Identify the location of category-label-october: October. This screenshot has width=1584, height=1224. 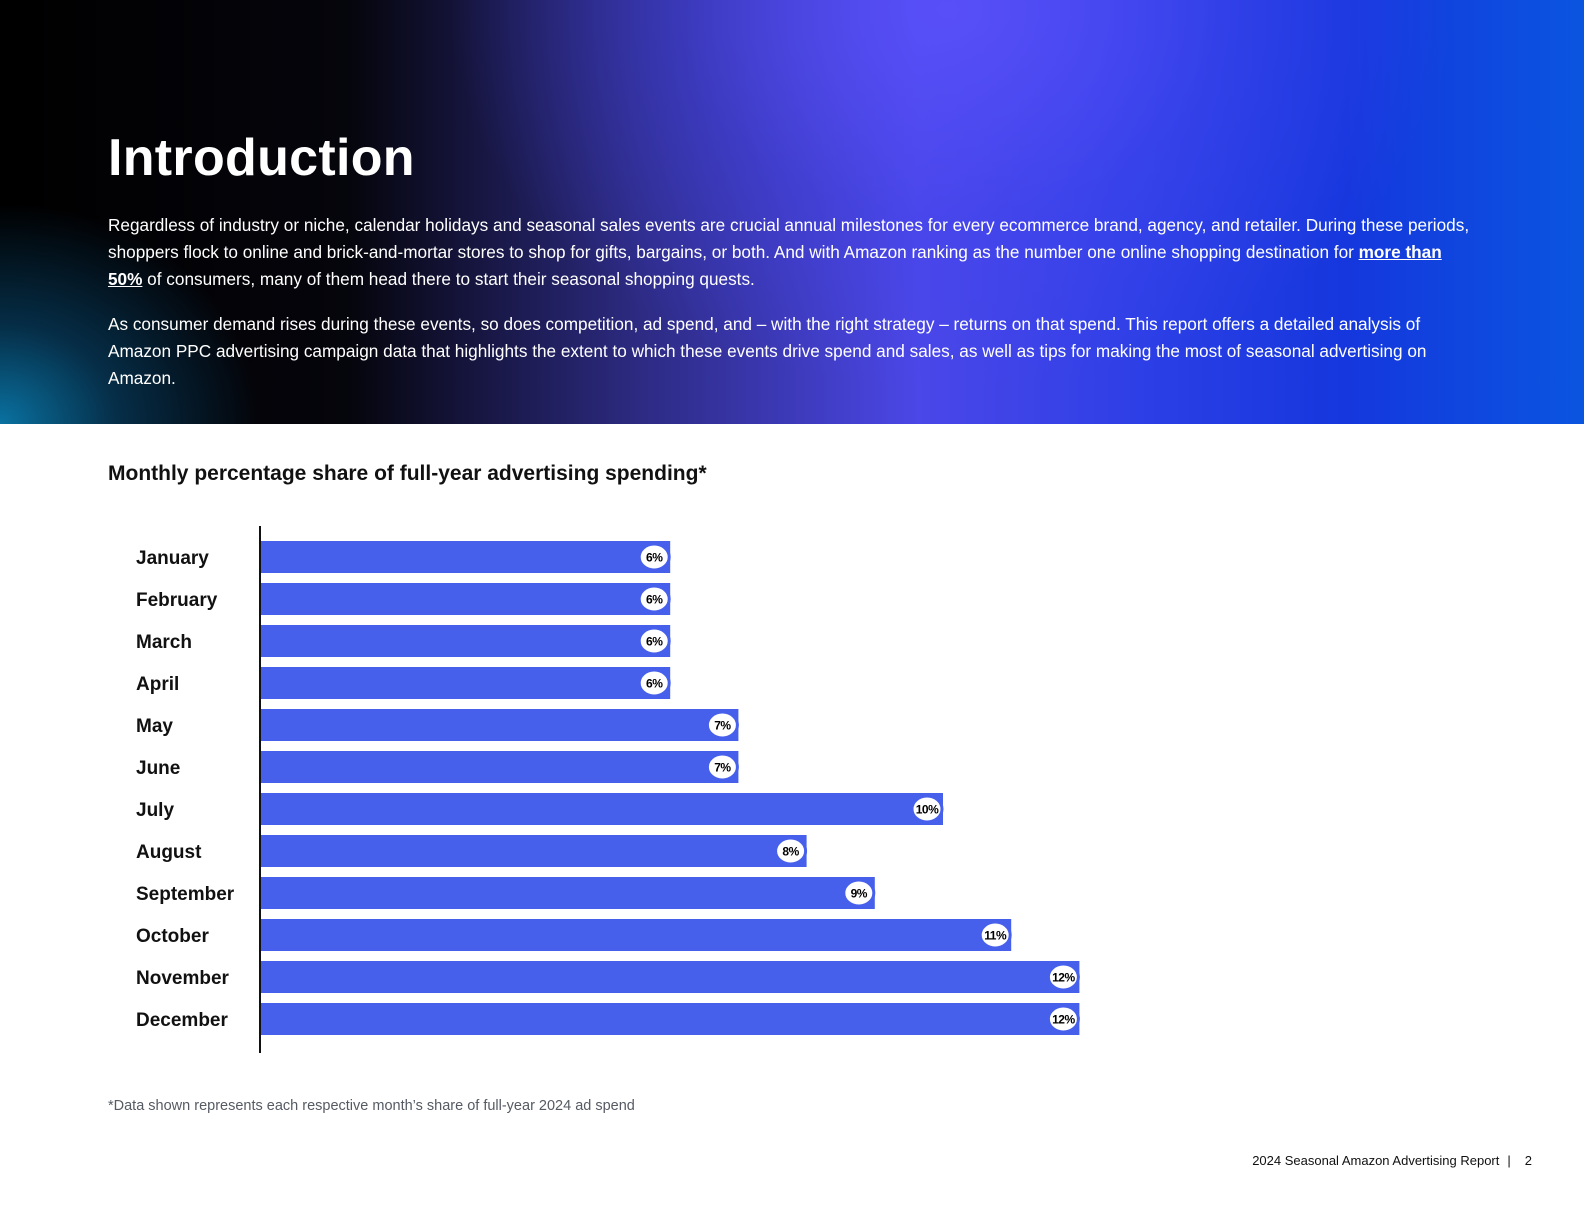
(172, 936).